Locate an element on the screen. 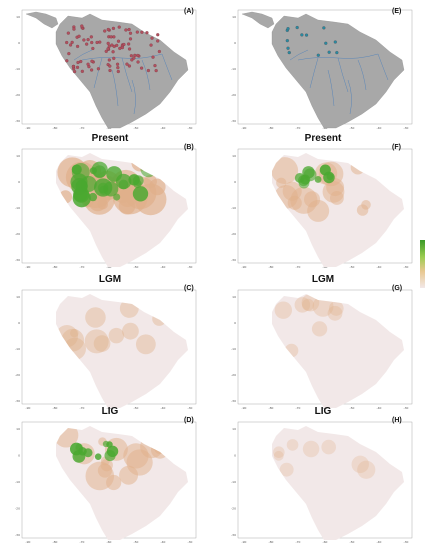 The image size is (438, 550). period-label-lig-left: LIG is located at coordinates (110, 411).